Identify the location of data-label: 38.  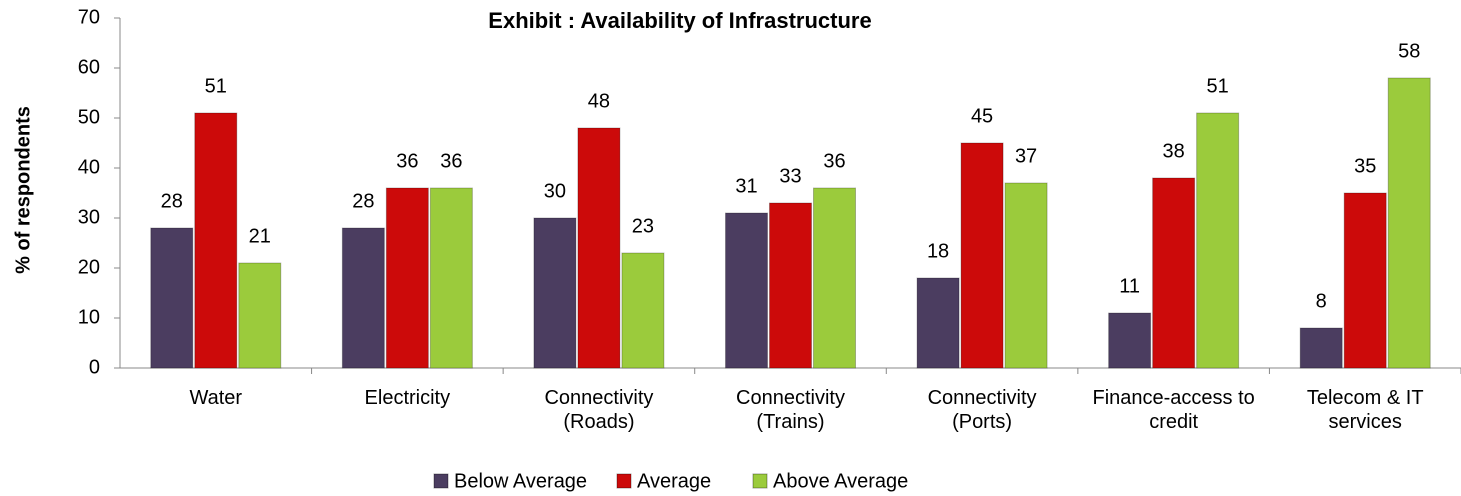
(1174, 151).